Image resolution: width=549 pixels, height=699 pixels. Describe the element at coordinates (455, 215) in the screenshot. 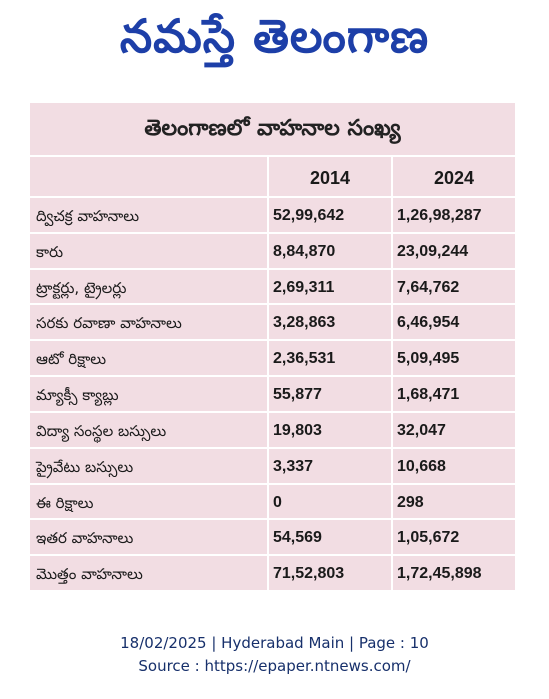

I see `value-cell: 1,26,98,287` at that location.